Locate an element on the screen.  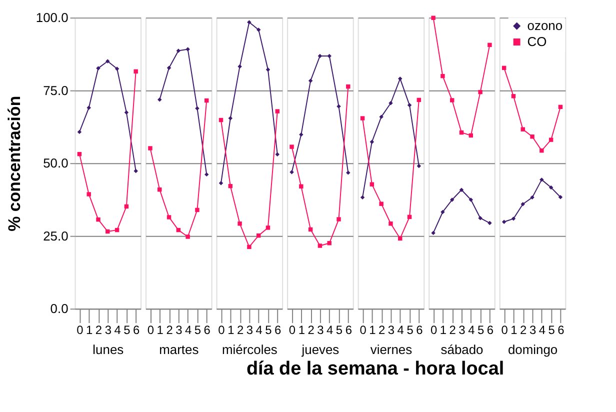
x-axis-title: sábado is located at coordinates (462, 349).